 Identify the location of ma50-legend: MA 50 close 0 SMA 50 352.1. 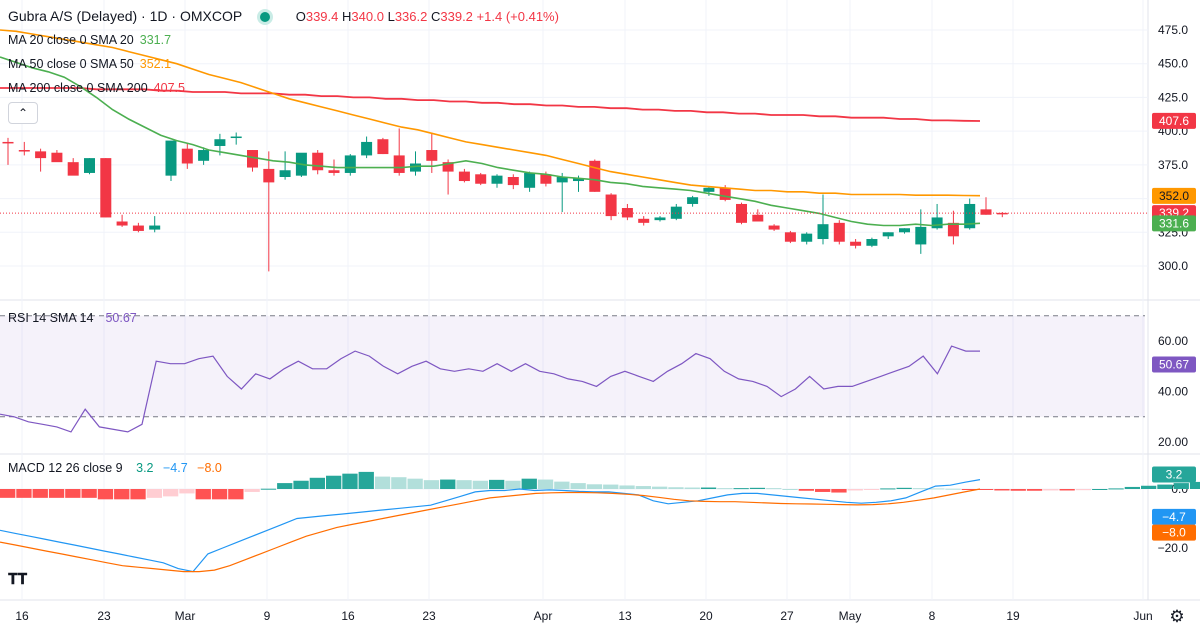
(89, 64).